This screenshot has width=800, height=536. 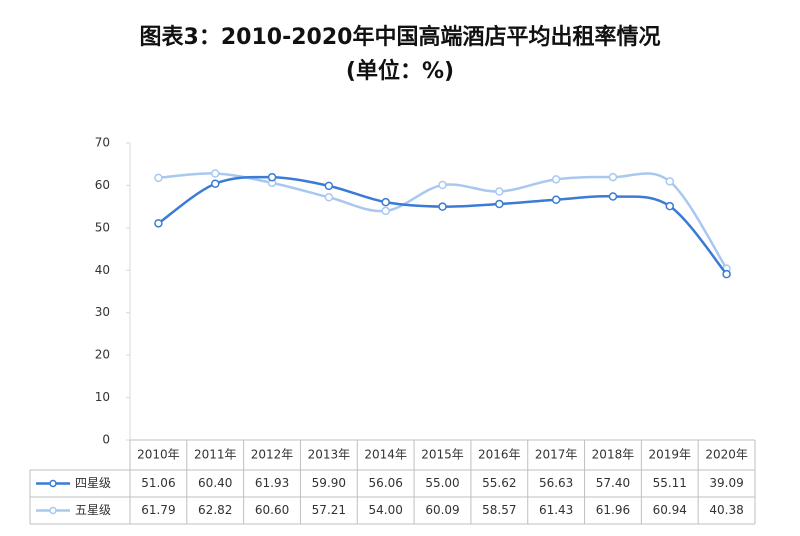 What do you see at coordinates (102, 270) in the screenshot?
I see `y-tick-label: 40` at bounding box center [102, 270].